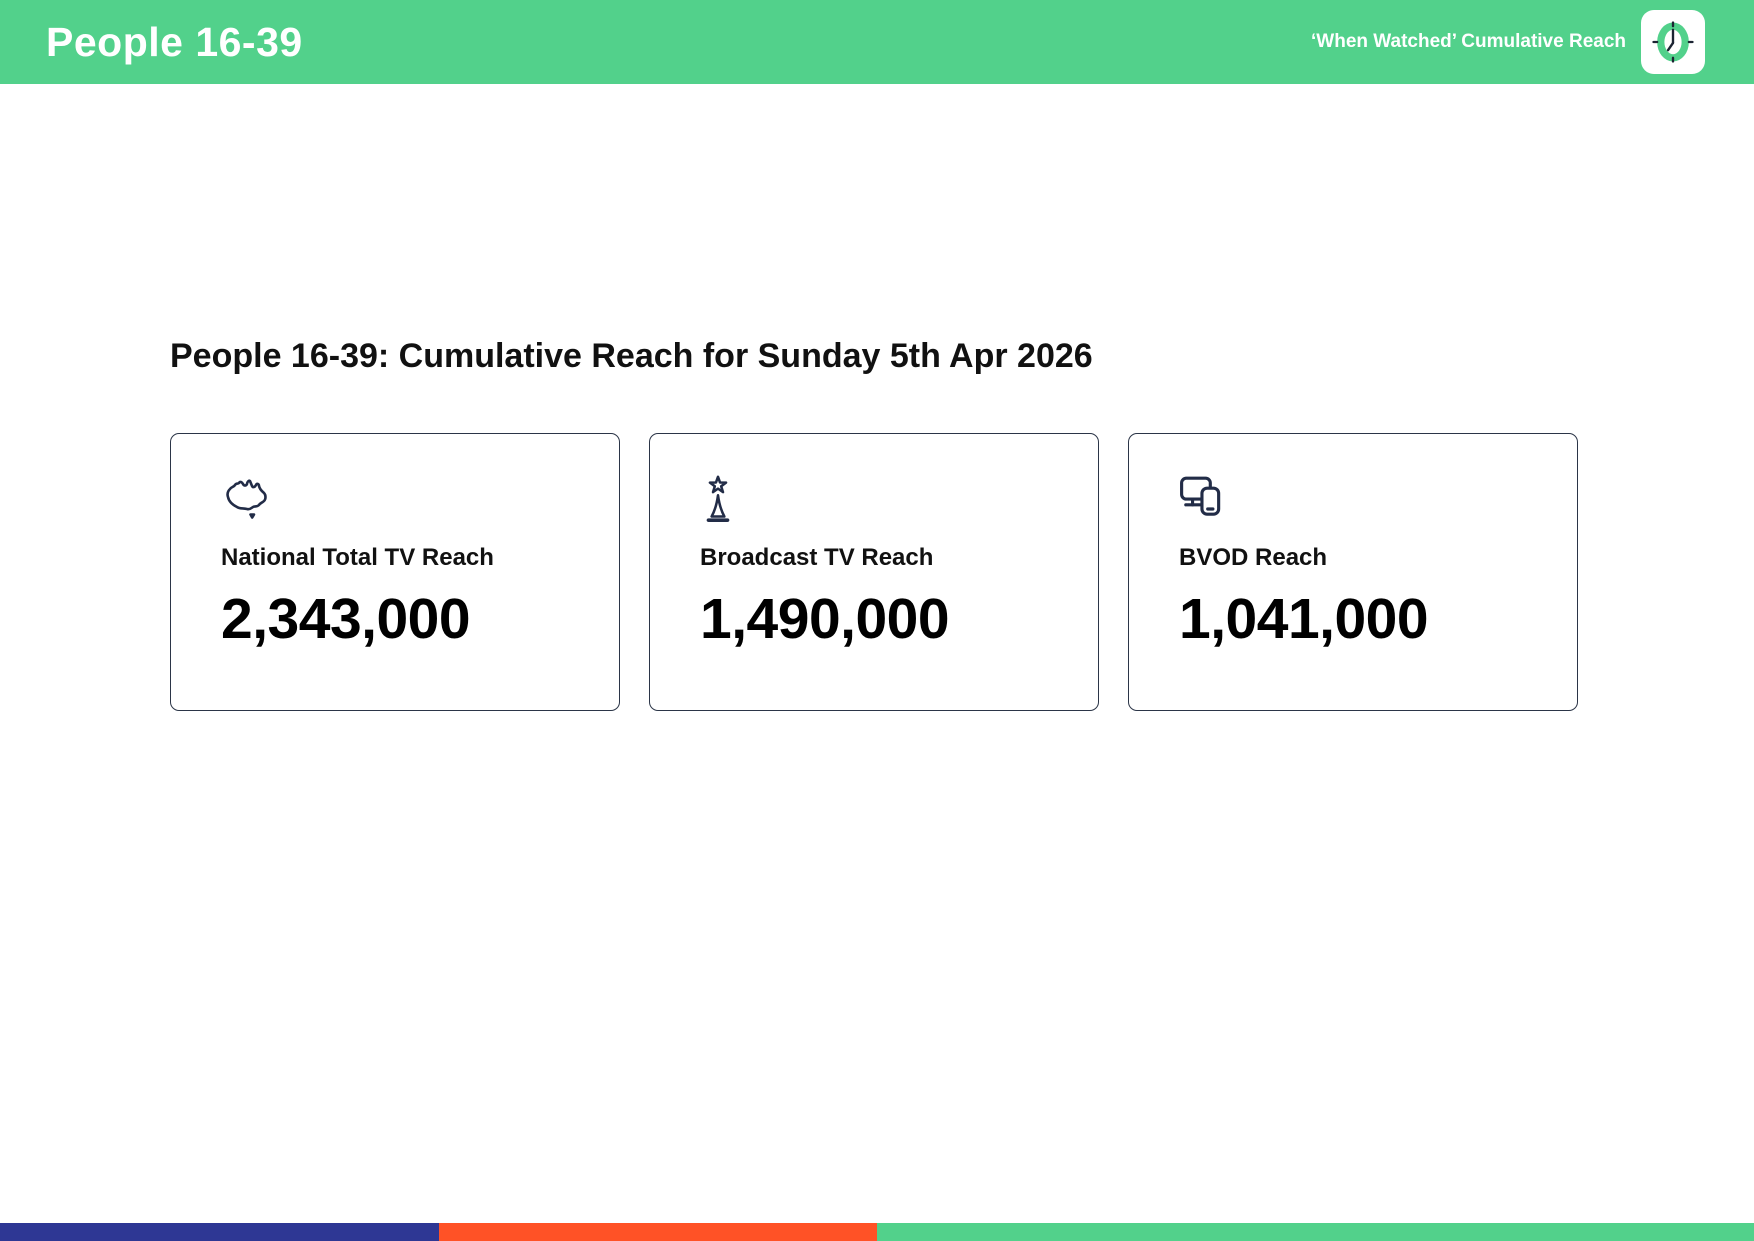 This screenshot has width=1754, height=1241. Describe the element at coordinates (397, 499) in the screenshot. I see `australia-map-icon` at that location.